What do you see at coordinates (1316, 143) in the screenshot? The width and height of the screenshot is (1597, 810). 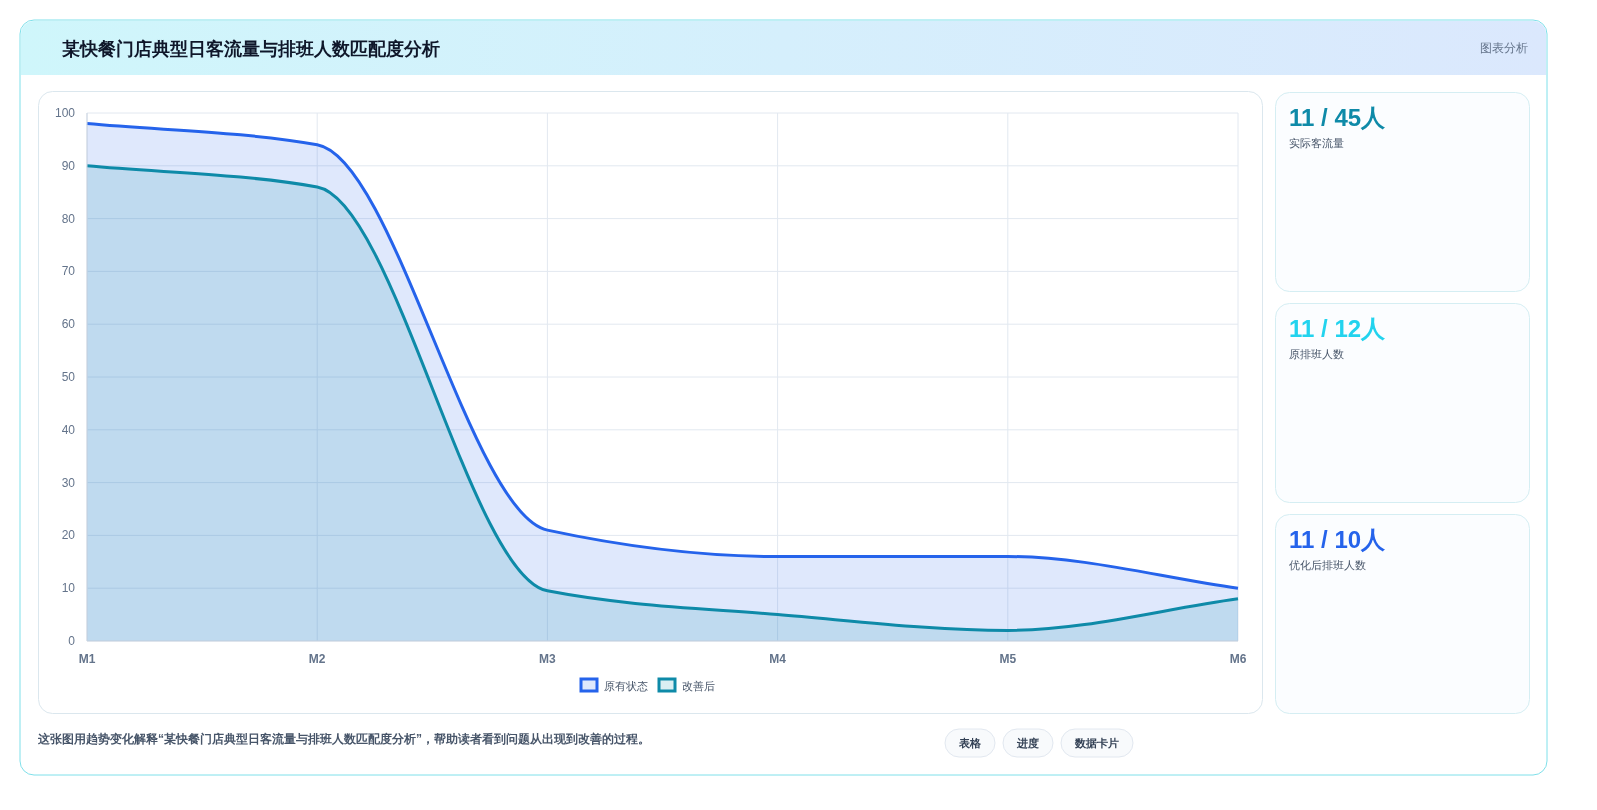 I see `text: 实际客流量` at bounding box center [1316, 143].